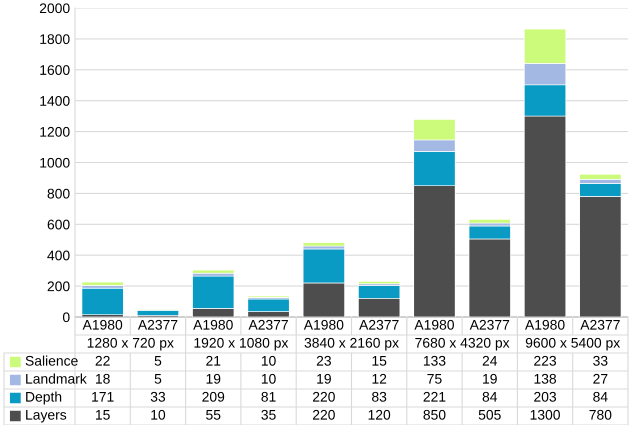 The width and height of the screenshot is (633, 425). I want to click on data-label: 55, so click(213, 415).